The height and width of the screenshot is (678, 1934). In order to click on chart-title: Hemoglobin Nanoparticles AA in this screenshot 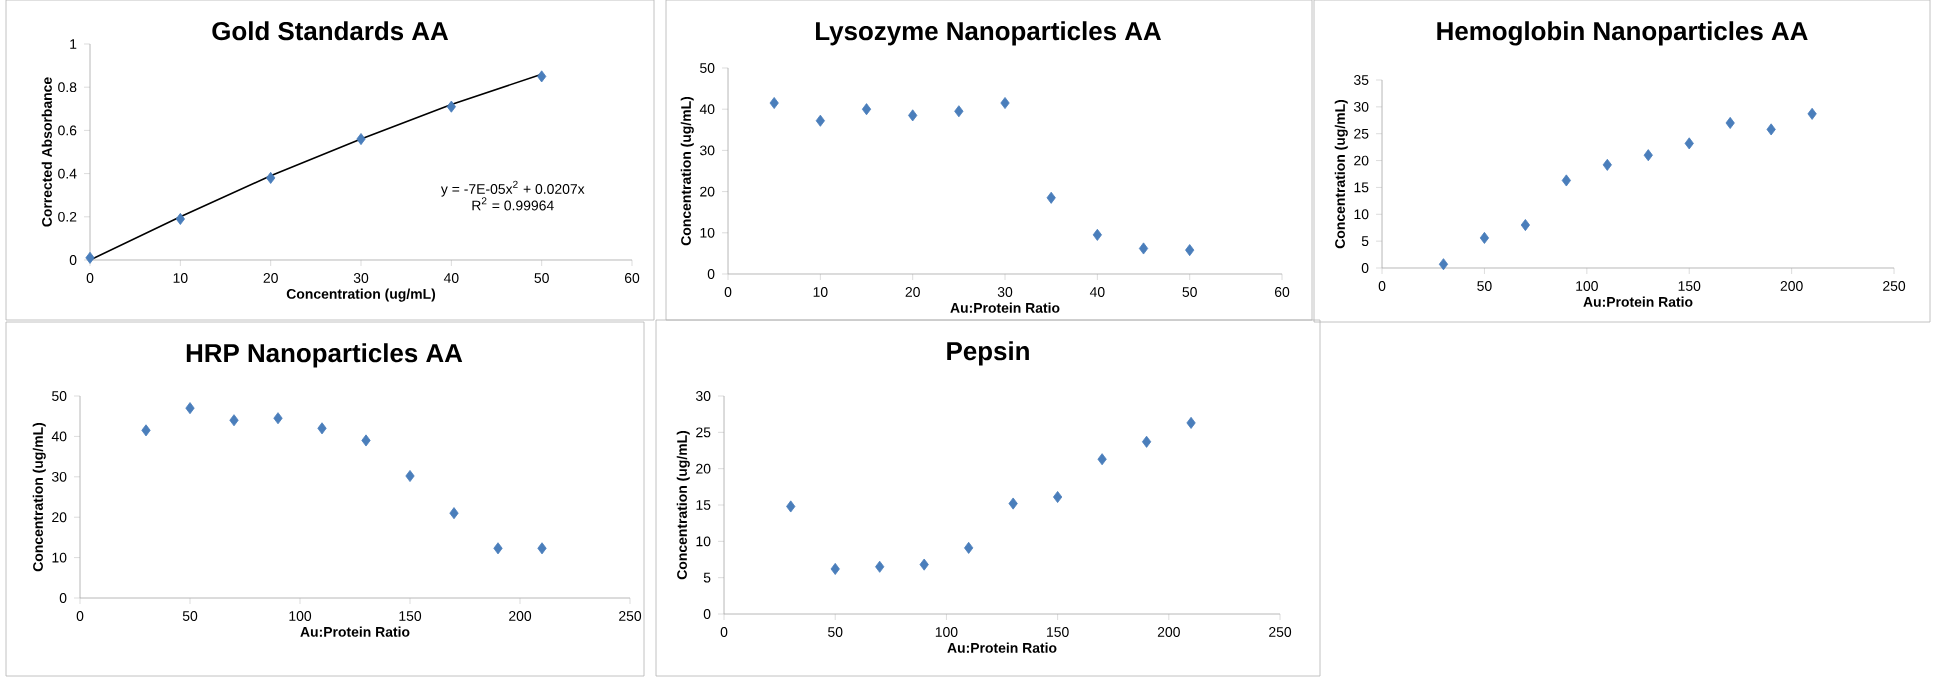, I will do `click(1622, 33)`.